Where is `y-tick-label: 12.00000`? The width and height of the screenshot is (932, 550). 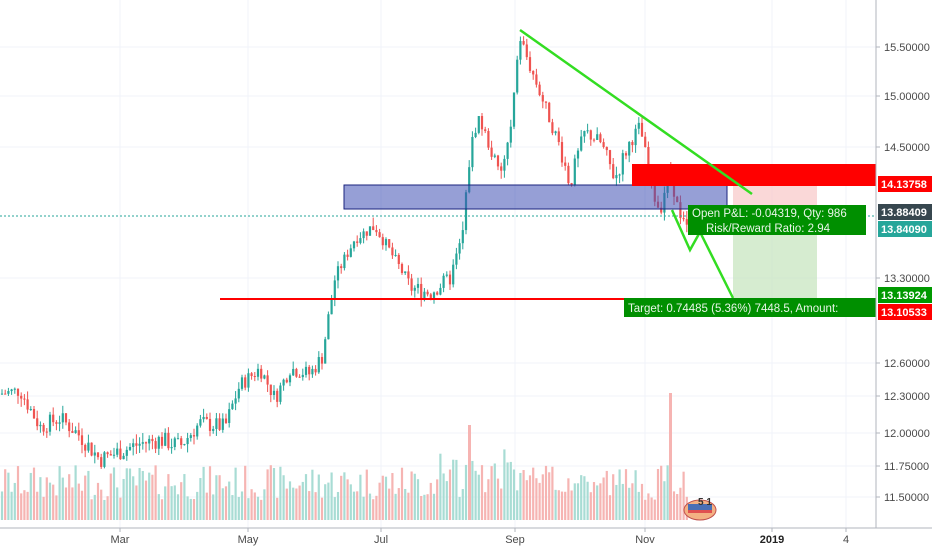 y-tick-label: 12.00000 is located at coordinates (907, 434).